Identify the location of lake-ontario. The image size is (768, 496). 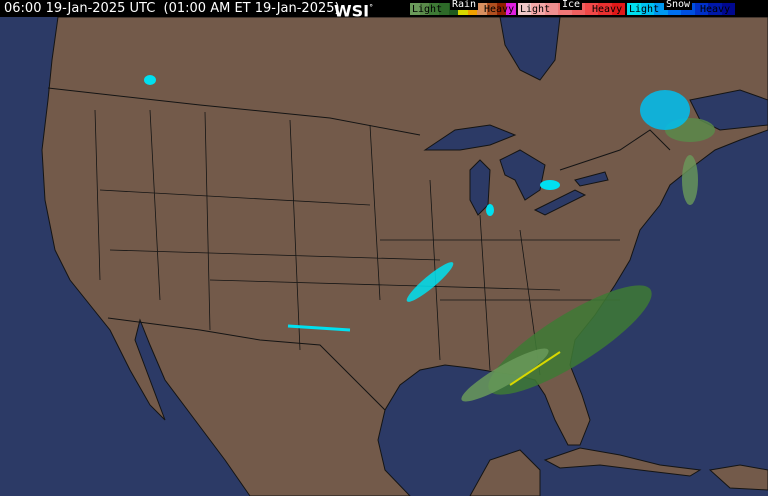
(591, 179).